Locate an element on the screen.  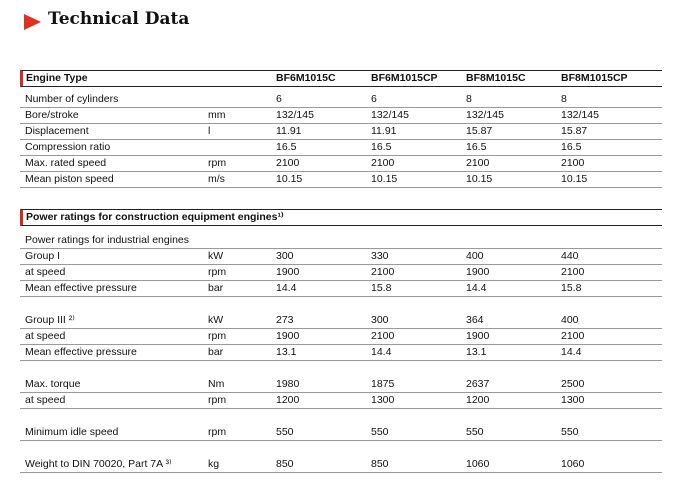
title-arrow is located at coordinates (32, 22).